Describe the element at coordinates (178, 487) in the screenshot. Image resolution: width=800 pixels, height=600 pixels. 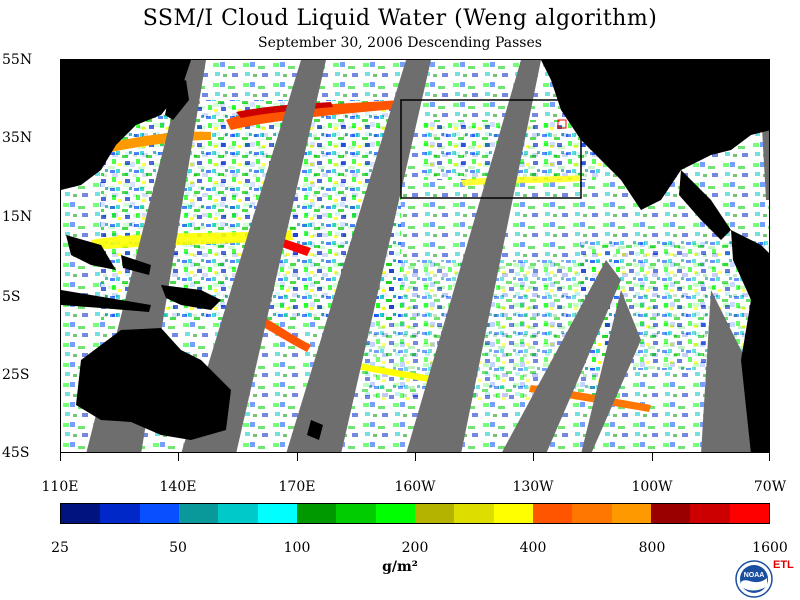
I see `lon-label-140e: 140E` at that location.